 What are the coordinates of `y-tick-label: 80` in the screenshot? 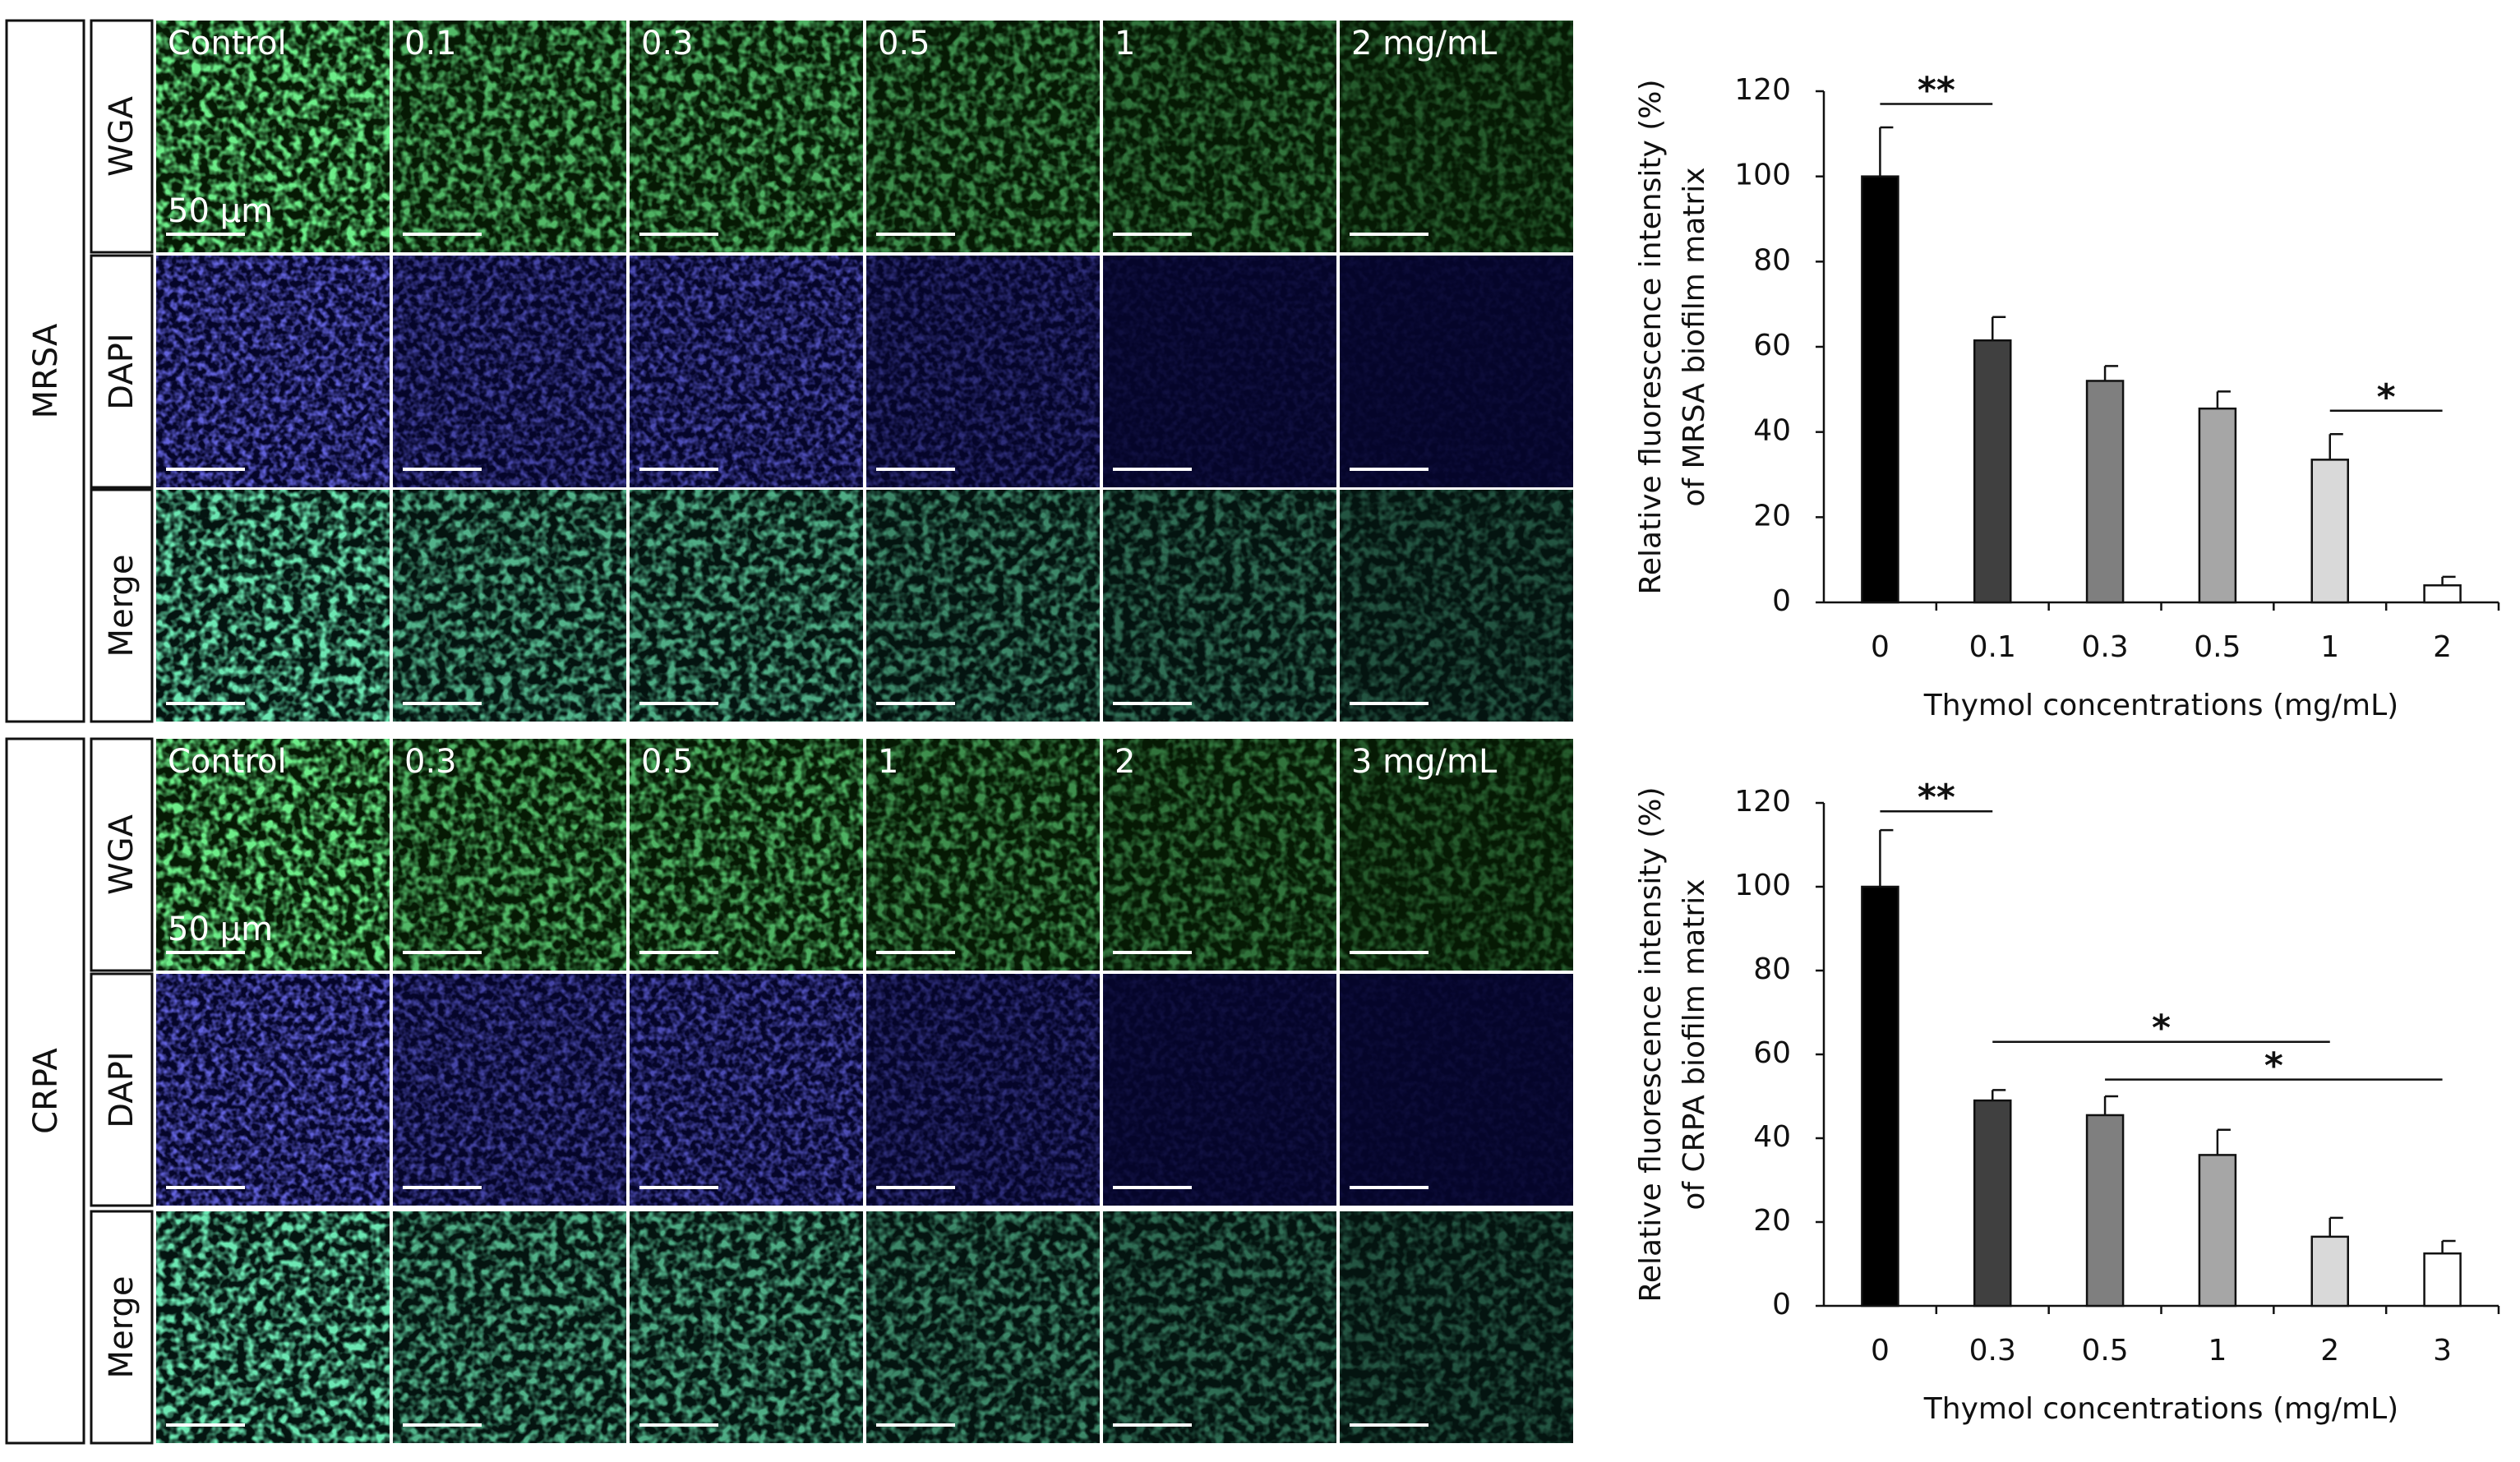 It's located at (1772, 260).